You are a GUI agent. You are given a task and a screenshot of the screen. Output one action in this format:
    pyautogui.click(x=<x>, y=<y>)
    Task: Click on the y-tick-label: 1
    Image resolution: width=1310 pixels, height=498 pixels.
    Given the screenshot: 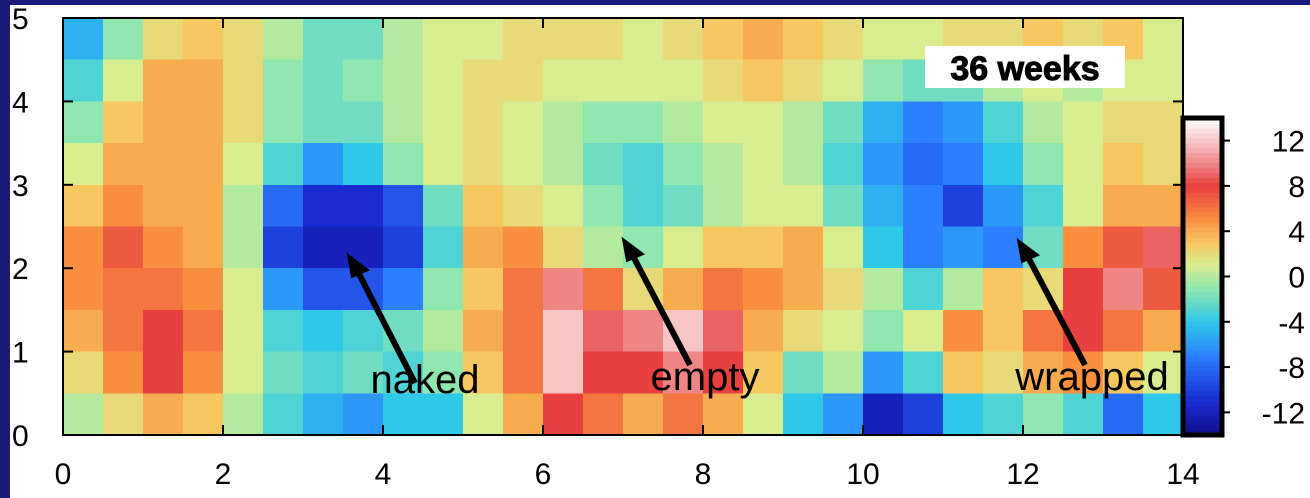 What is the action you would take?
    pyautogui.click(x=20, y=353)
    